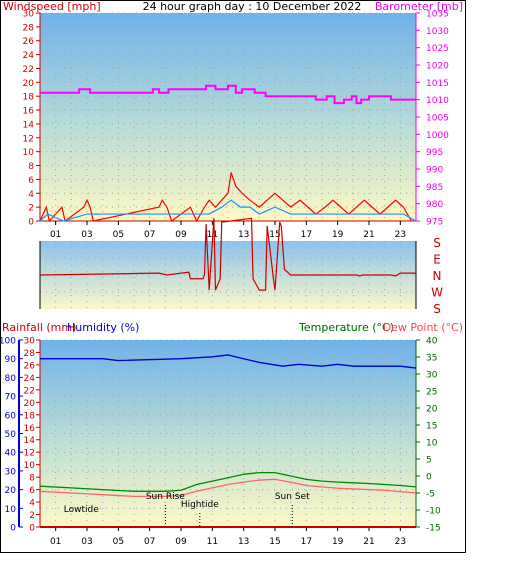  I want to click on rainfall-tick-label: 22, so click(29, 391).